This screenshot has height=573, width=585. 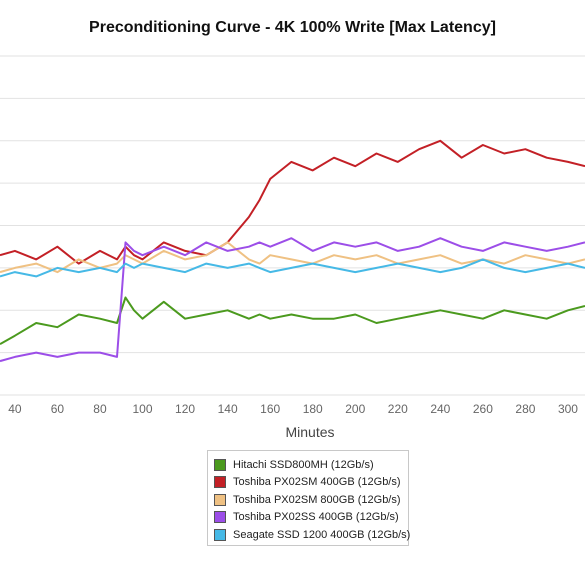 I want to click on x-tick-label: 200, so click(x=355, y=409).